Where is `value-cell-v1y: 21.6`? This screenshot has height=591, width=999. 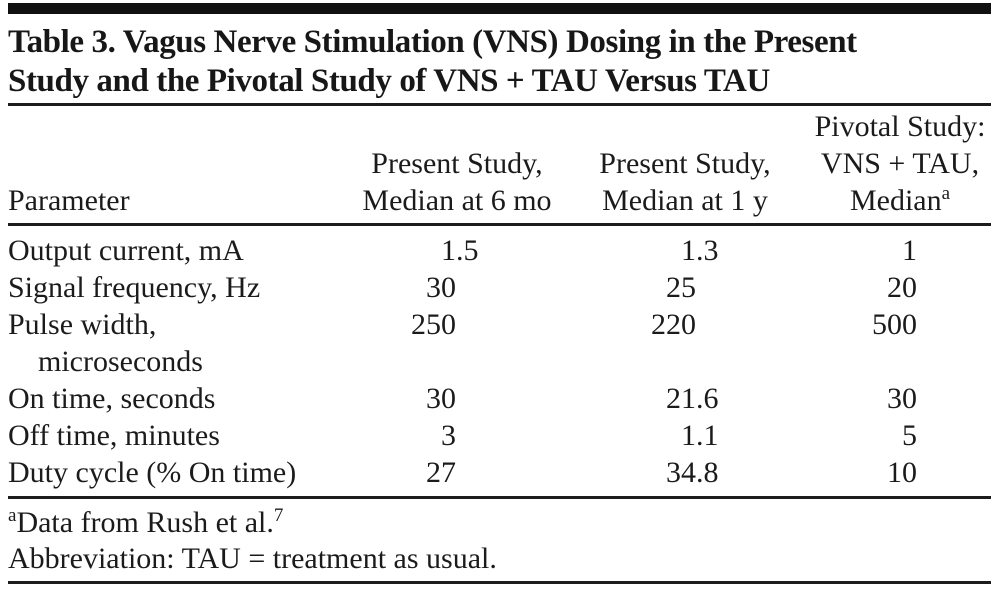 value-cell-v1y: 21.6 is located at coordinates (685, 398).